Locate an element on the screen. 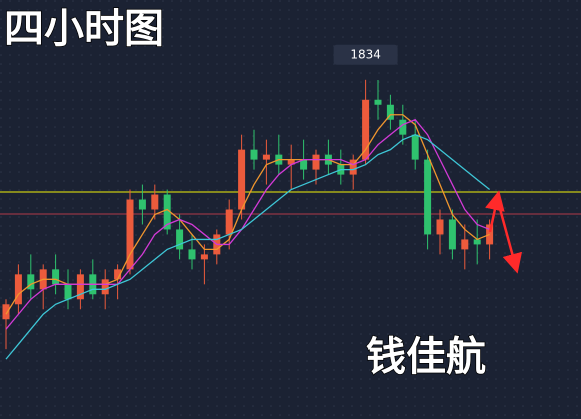 This screenshot has width=581, height=419. arrow-up is located at coordinates (495, 211).